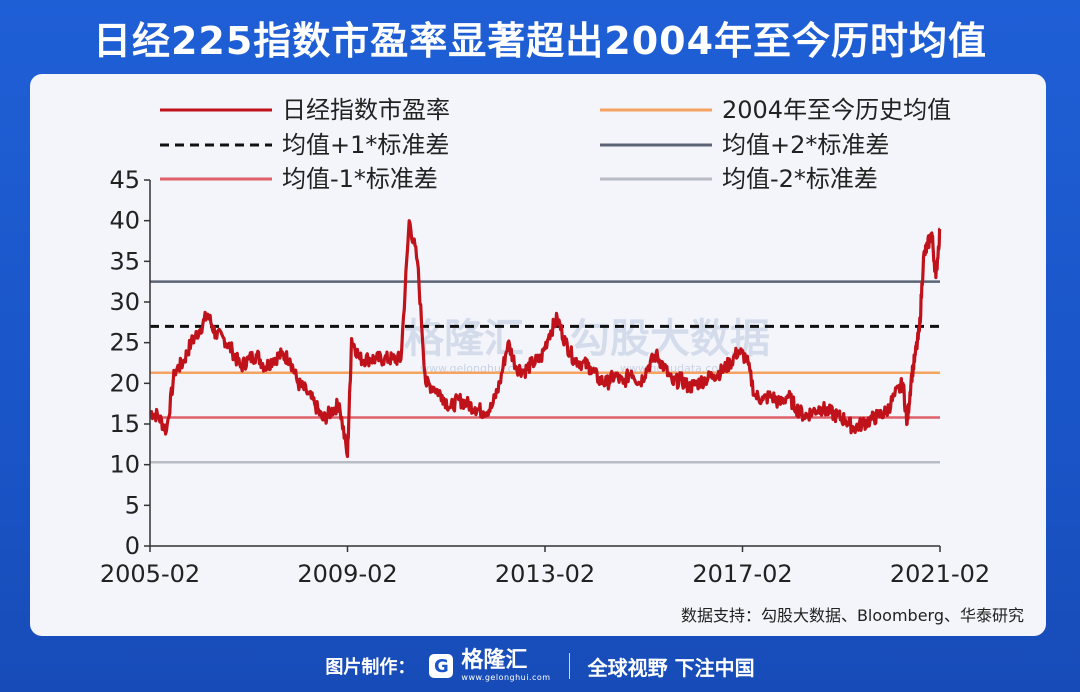 This screenshot has width=1080, height=692. Describe the element at coordinates (836, 110) in the screenshot. I see `legend-label-2: 2004年至今历史均值` at that location.